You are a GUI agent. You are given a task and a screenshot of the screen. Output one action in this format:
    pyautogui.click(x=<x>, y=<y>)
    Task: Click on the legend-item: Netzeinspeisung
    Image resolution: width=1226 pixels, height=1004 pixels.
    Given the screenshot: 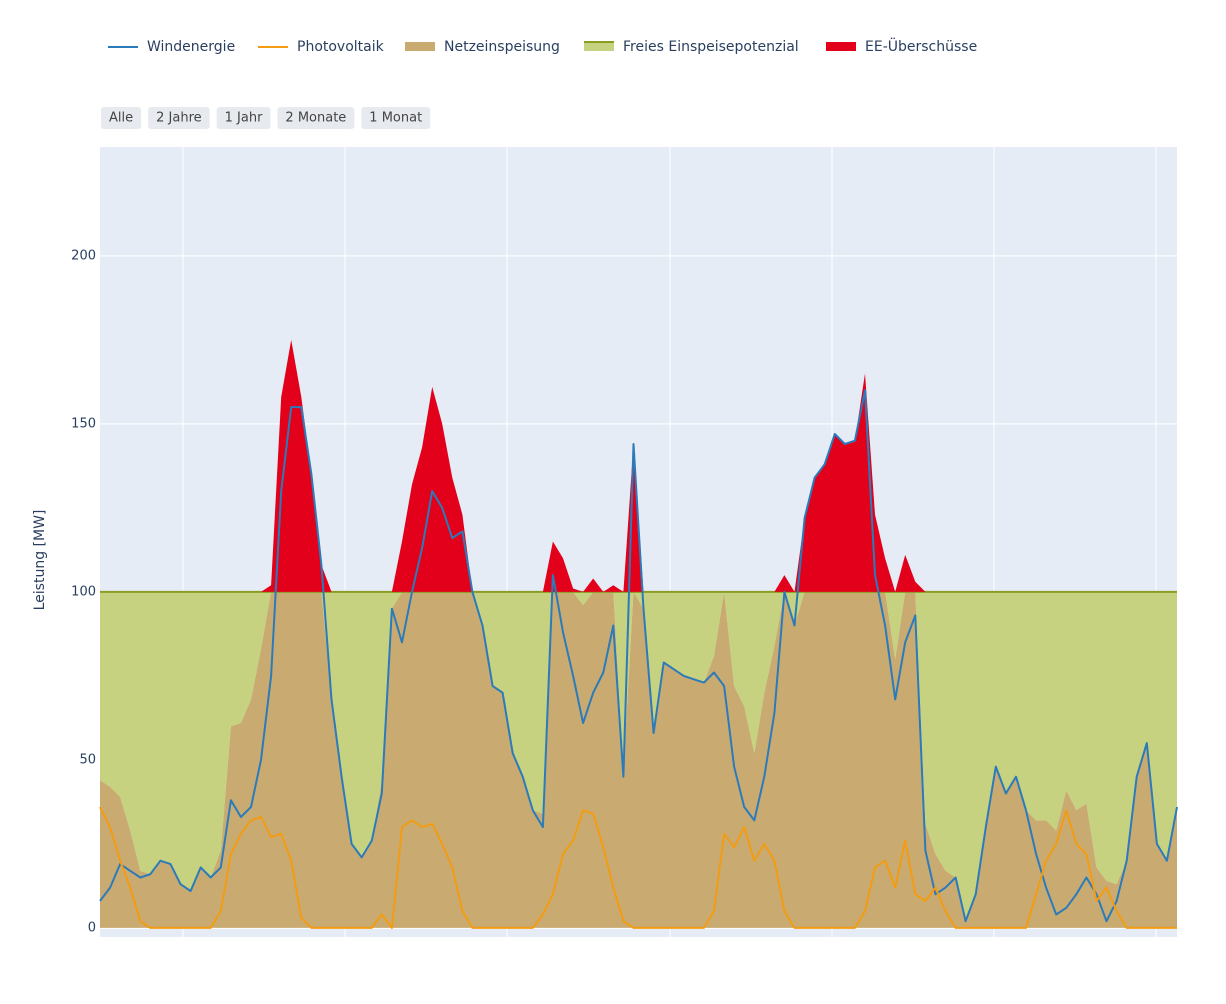 What is the action you would take?
    pyautogui.click(x=482, y=47)
    